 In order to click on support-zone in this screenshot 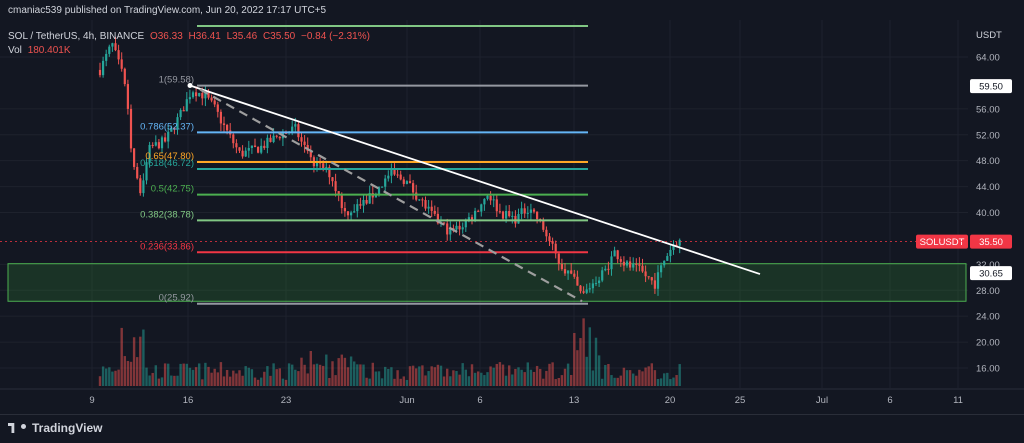, I will do `click(487, 282)`.